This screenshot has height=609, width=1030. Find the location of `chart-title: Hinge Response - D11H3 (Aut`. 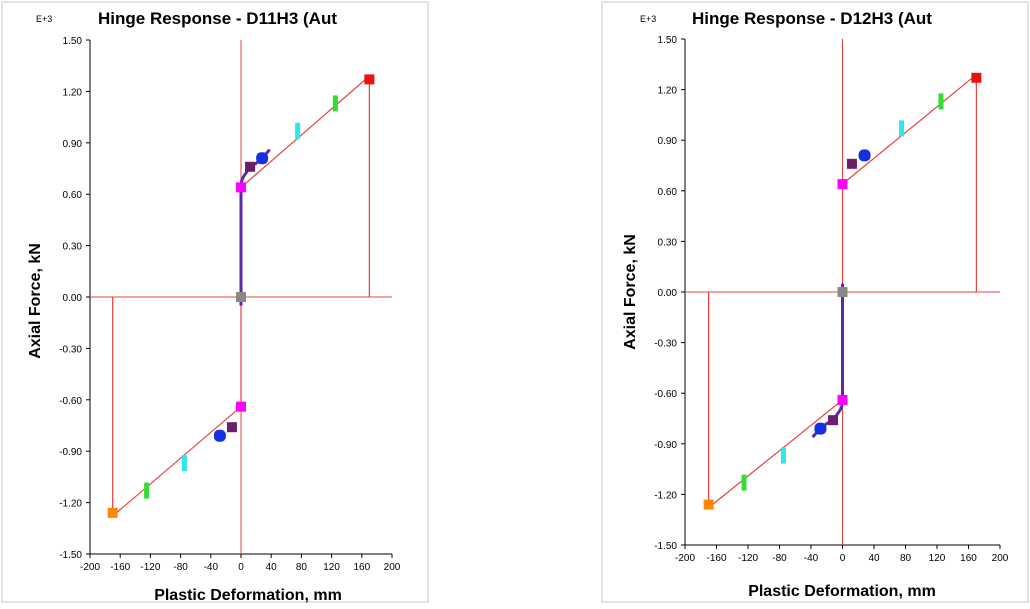

chart-title: Hinge Response - D11H3 (Aut is located at coordinates (217, 18).